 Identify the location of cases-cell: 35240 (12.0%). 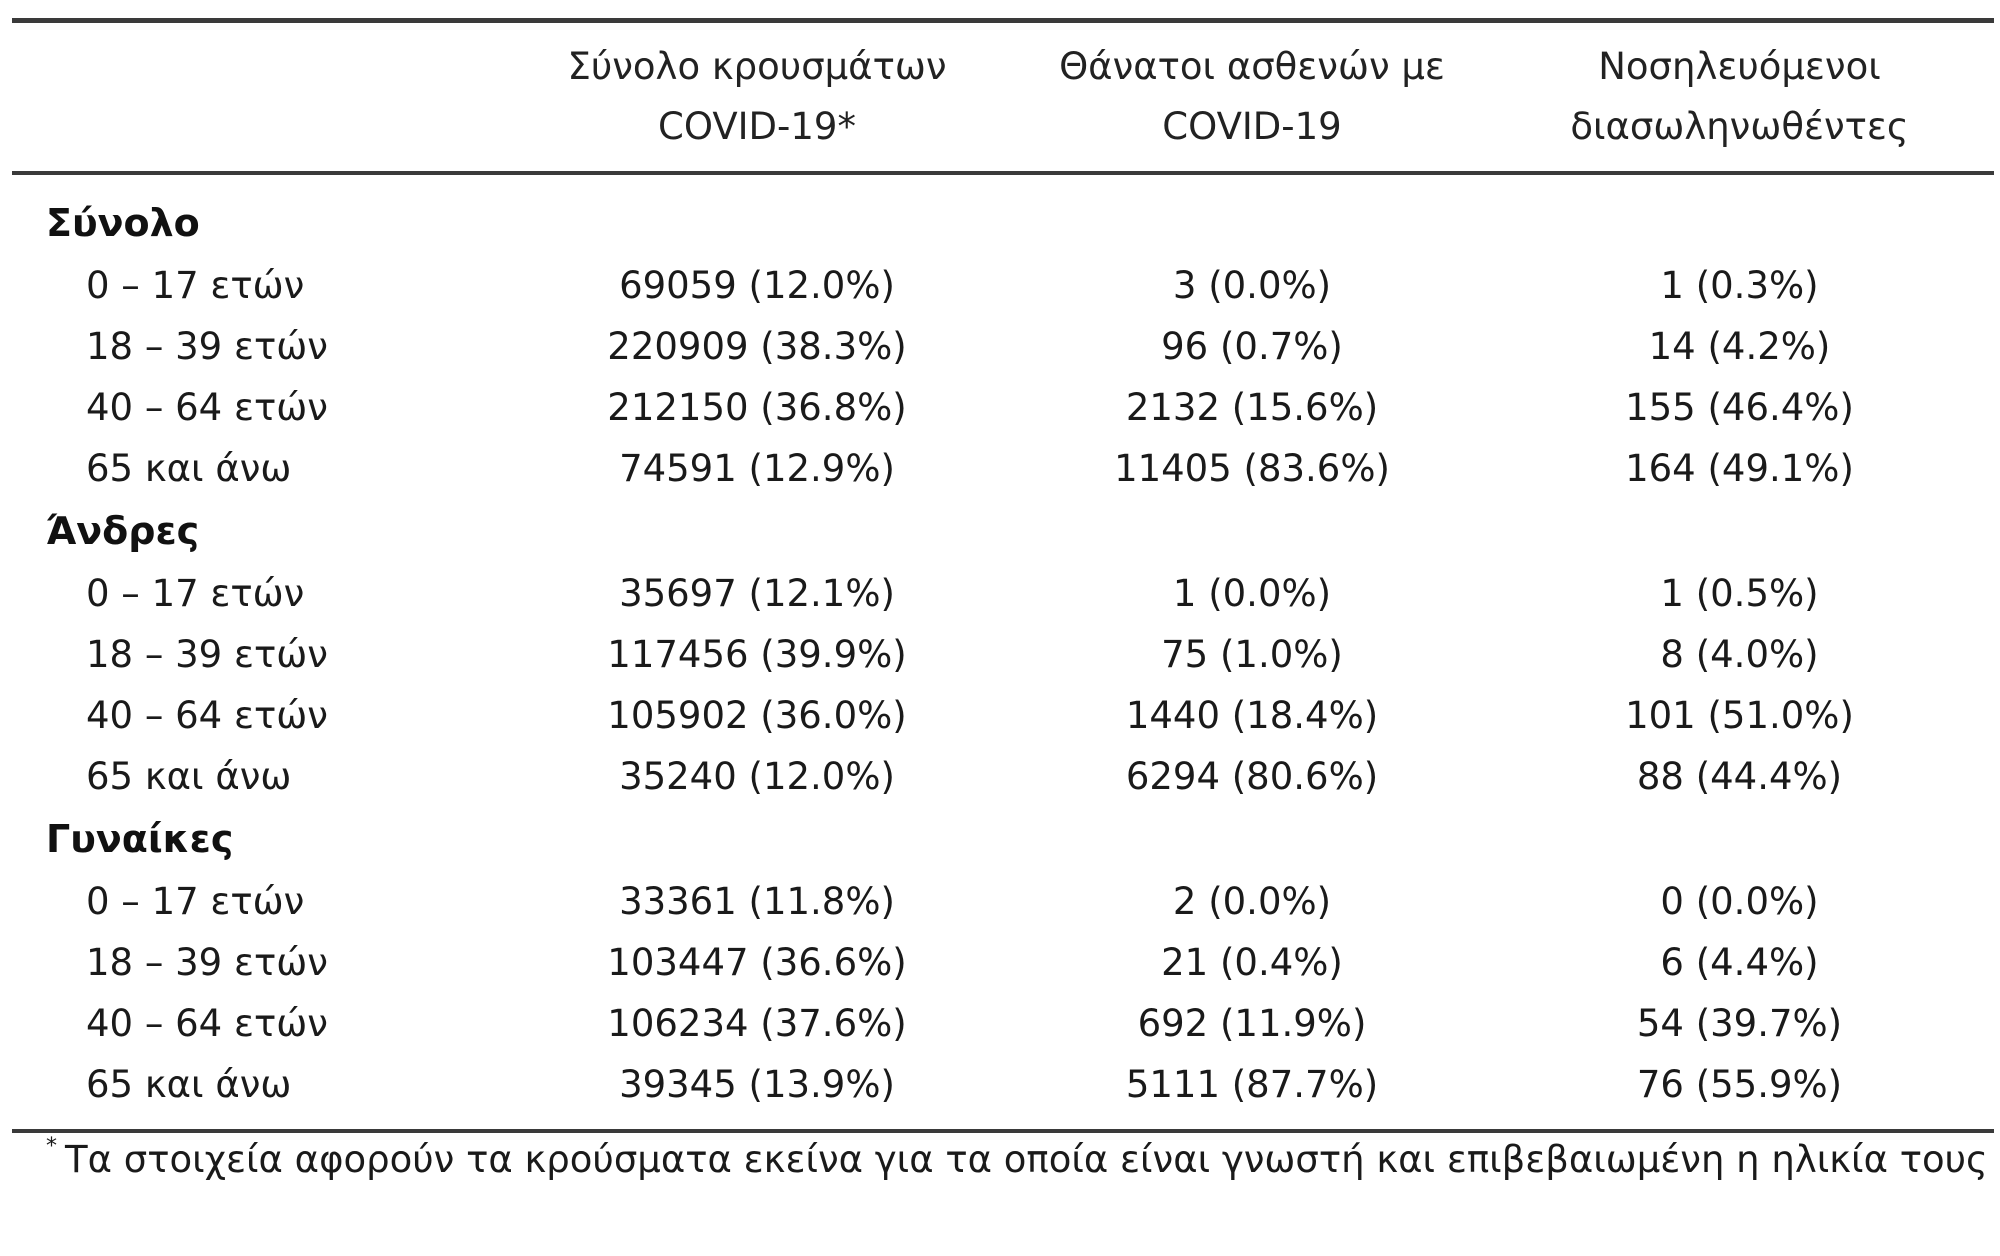
(757, 776).